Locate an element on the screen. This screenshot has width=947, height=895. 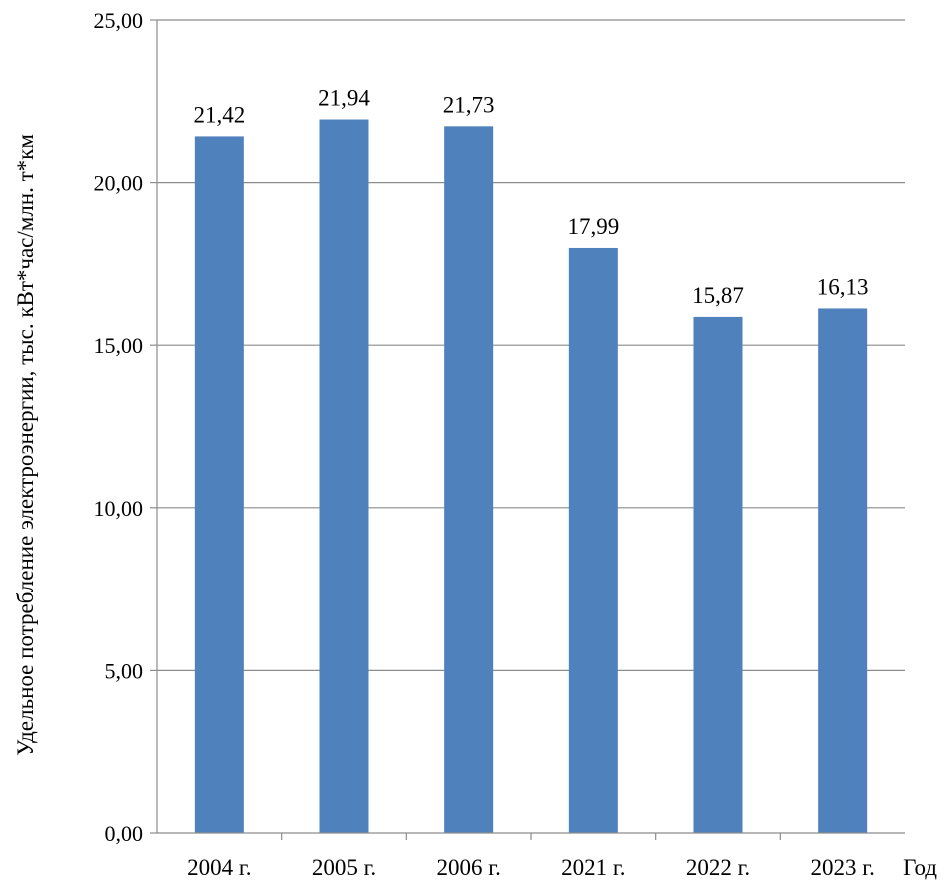
x-category-label: 2023 г. is located at coordinates (842, 867).